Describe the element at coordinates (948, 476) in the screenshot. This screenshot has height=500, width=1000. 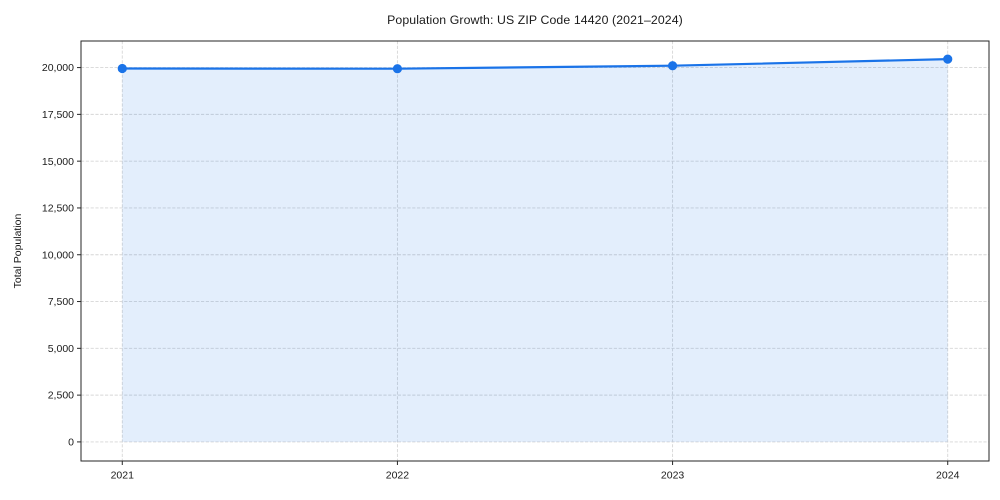
I see `x-tick-label: 2024` at that location.